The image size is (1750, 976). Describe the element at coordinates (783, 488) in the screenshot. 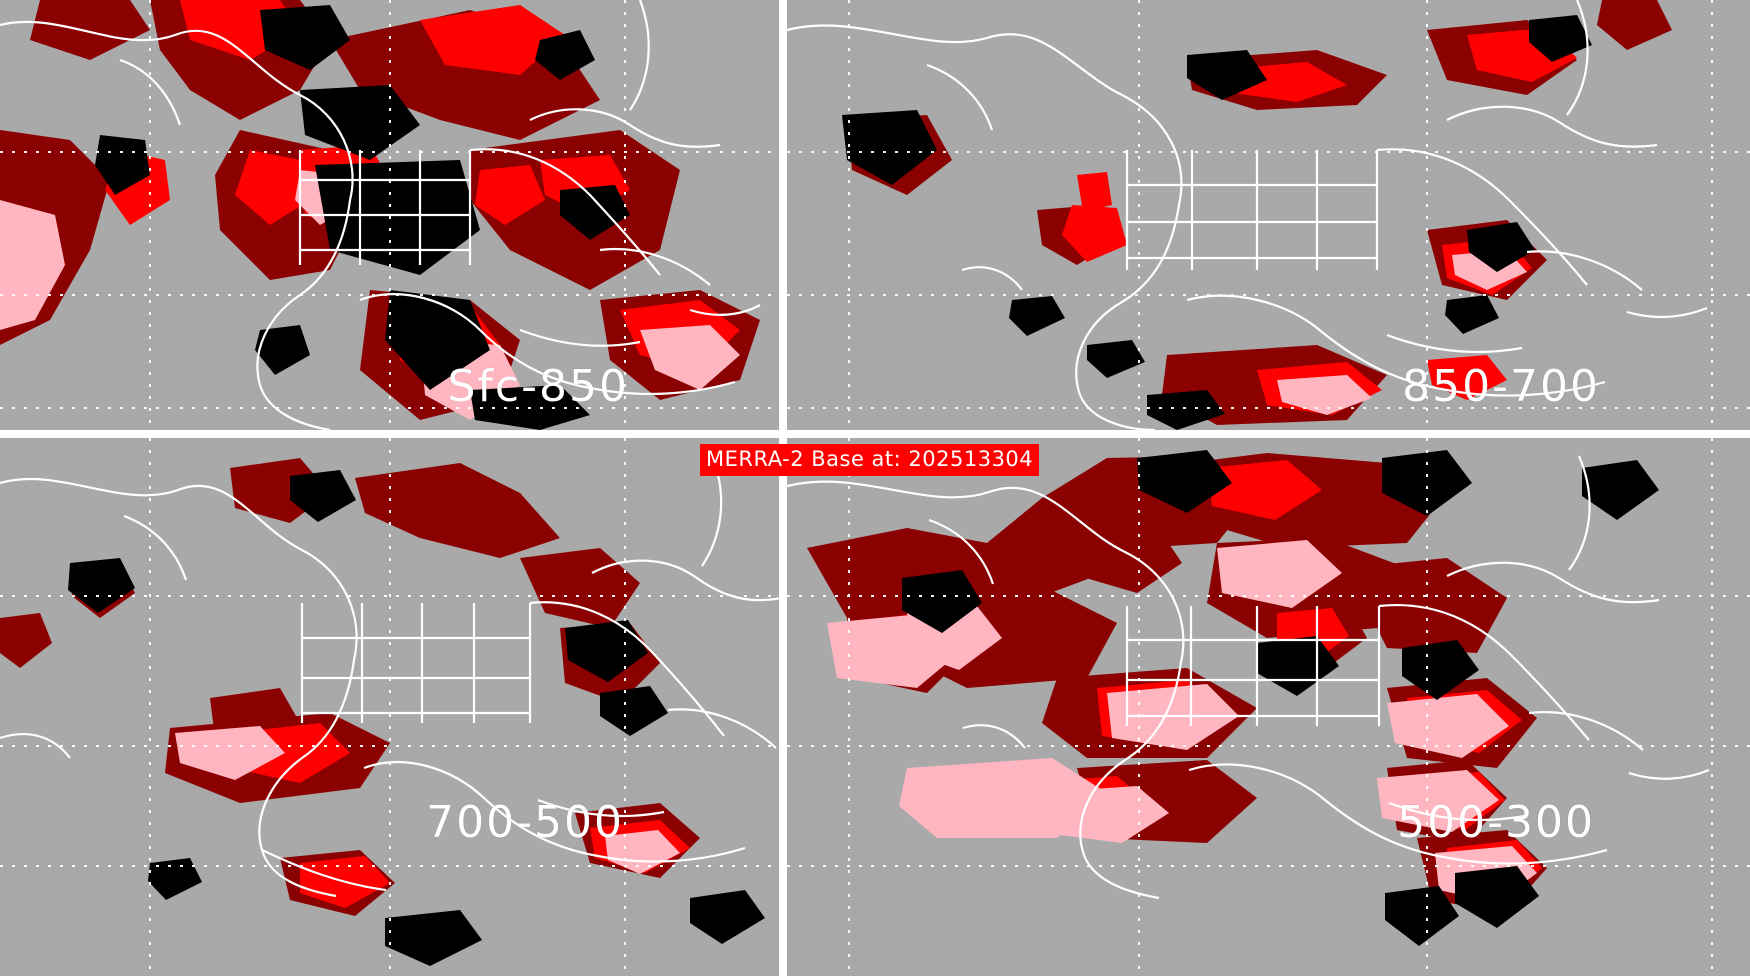

I see `panel-divider-vertical` at that location.